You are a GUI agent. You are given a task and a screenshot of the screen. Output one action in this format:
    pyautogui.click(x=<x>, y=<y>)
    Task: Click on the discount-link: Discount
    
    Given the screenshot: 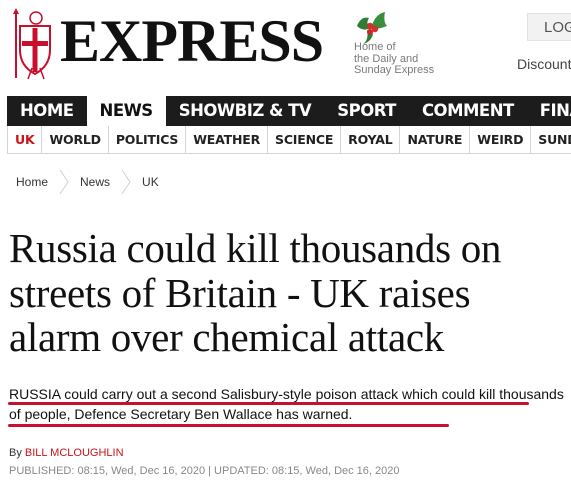 What is the action you would take?
    pyautogui.click(x=544, y=64)
    